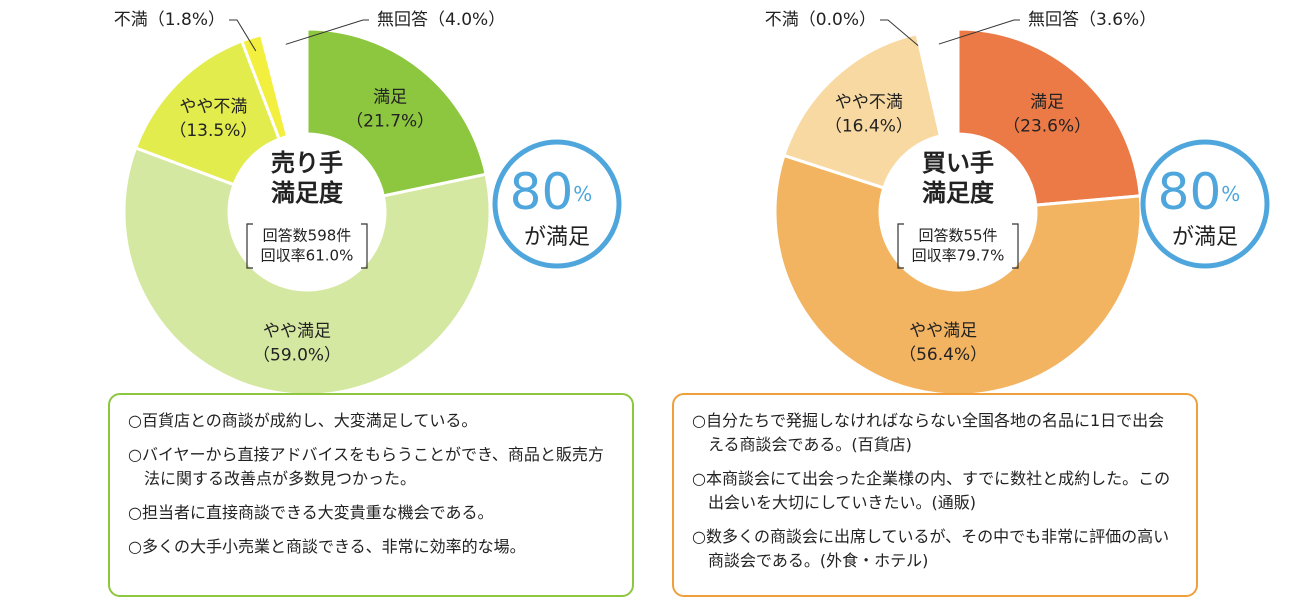 The image size is (1301, 610). I want to click on comment: ○多くの大手小売業と商談できる、非常に効率的な場。, so click(327, 546).